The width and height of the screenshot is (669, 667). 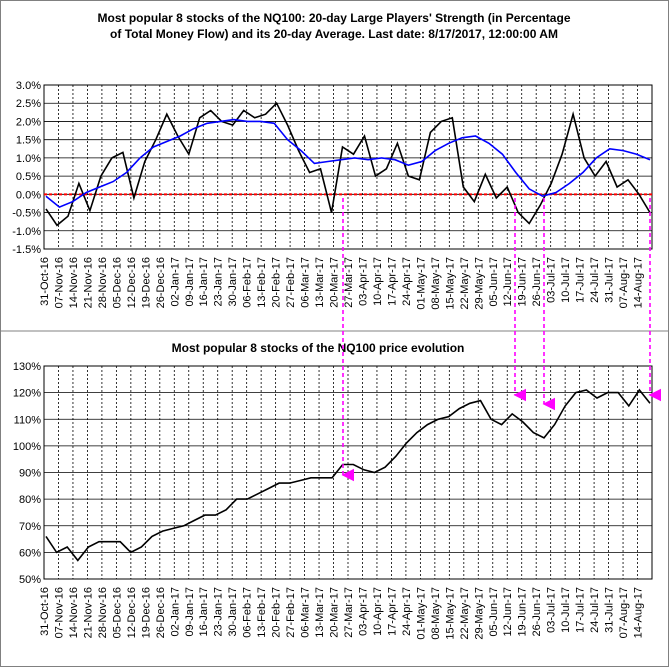 What do you see at coordinates (248, 612) in the screenshot?
I see `price-x-tick-label: 06-Feb-17` at bounding box center [248, 612].